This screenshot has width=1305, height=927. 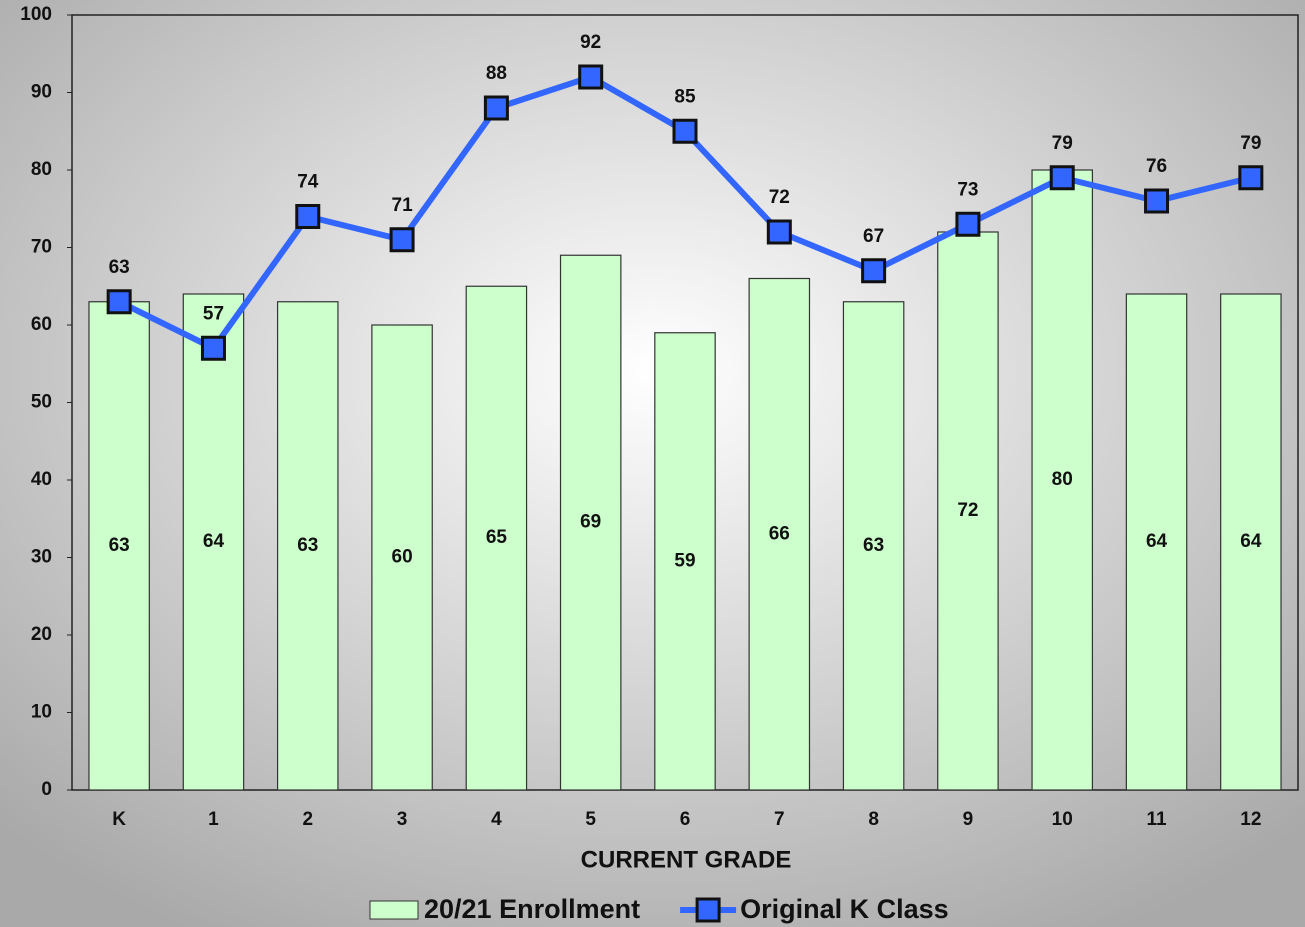 What do you see at coordinates (590, 42) in the screenshot?
I see `line-value-label: 92` at bounding box center [590, 42].